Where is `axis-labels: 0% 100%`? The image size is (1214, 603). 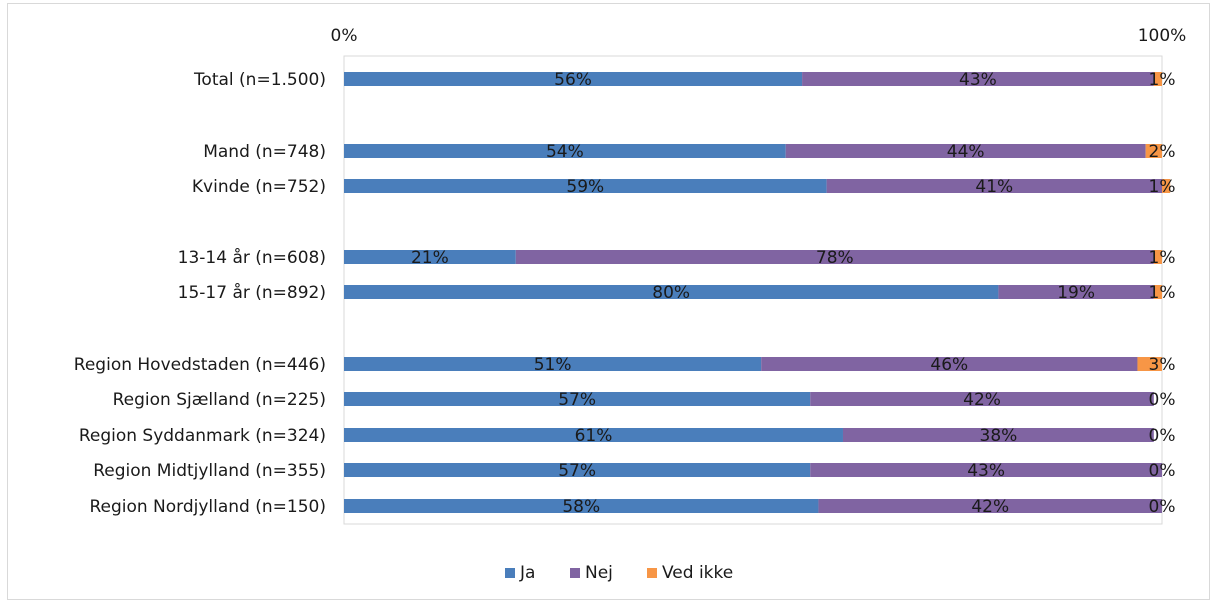
axis-labels: 0% 100% is located at coordinates (759, 36).